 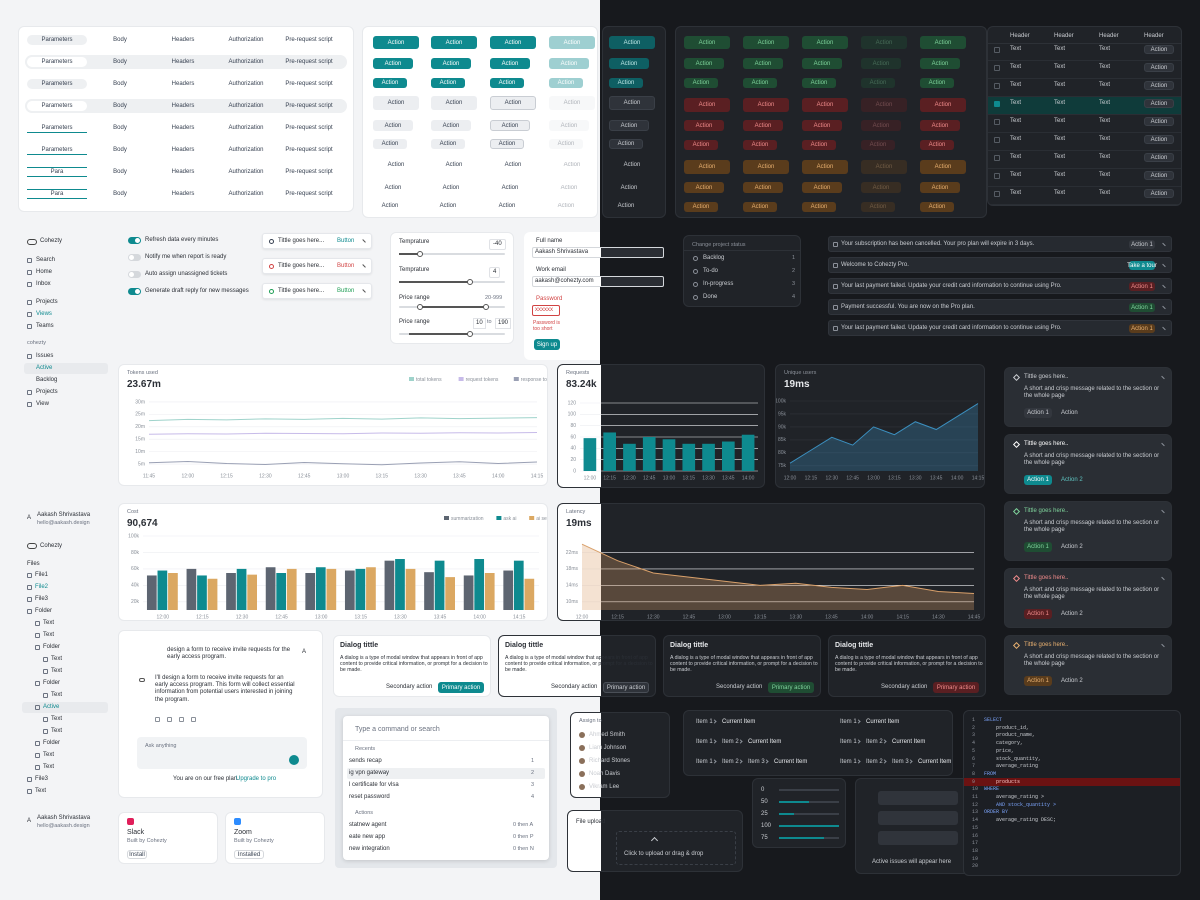 I want to click on upgrade-link: Upgrade to pro, so click(x=256, y=779).